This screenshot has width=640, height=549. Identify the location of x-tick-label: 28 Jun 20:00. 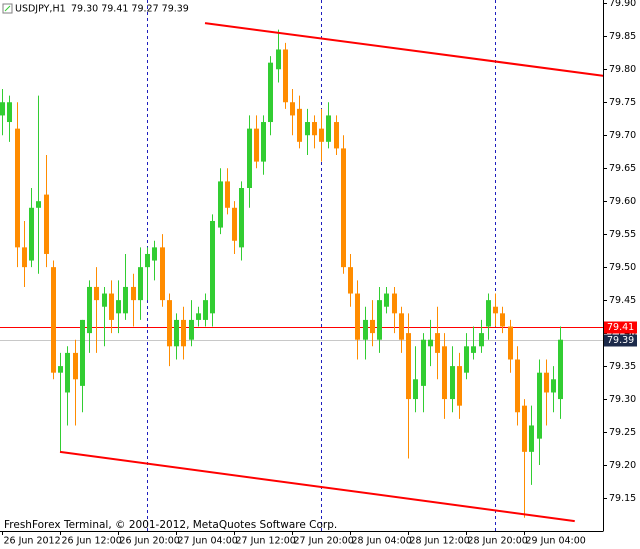
(498, 541).